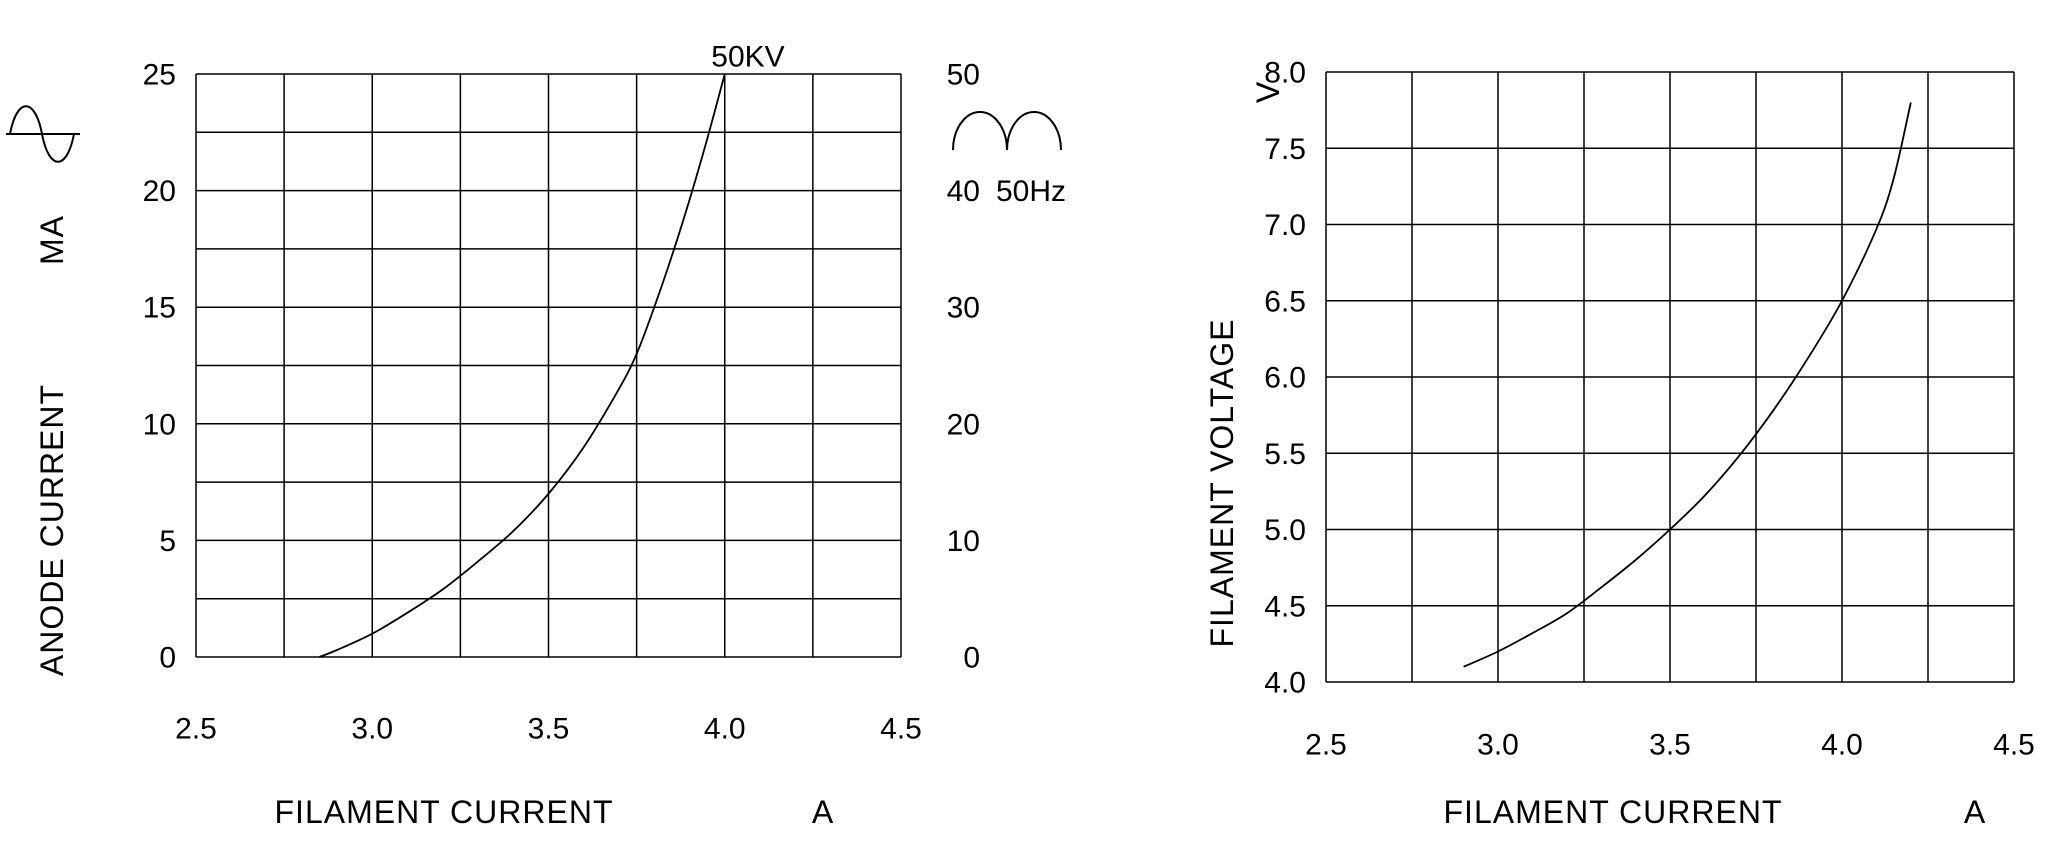  I want to click on frequency-annotation: 50Hz, so click(1031, 191).